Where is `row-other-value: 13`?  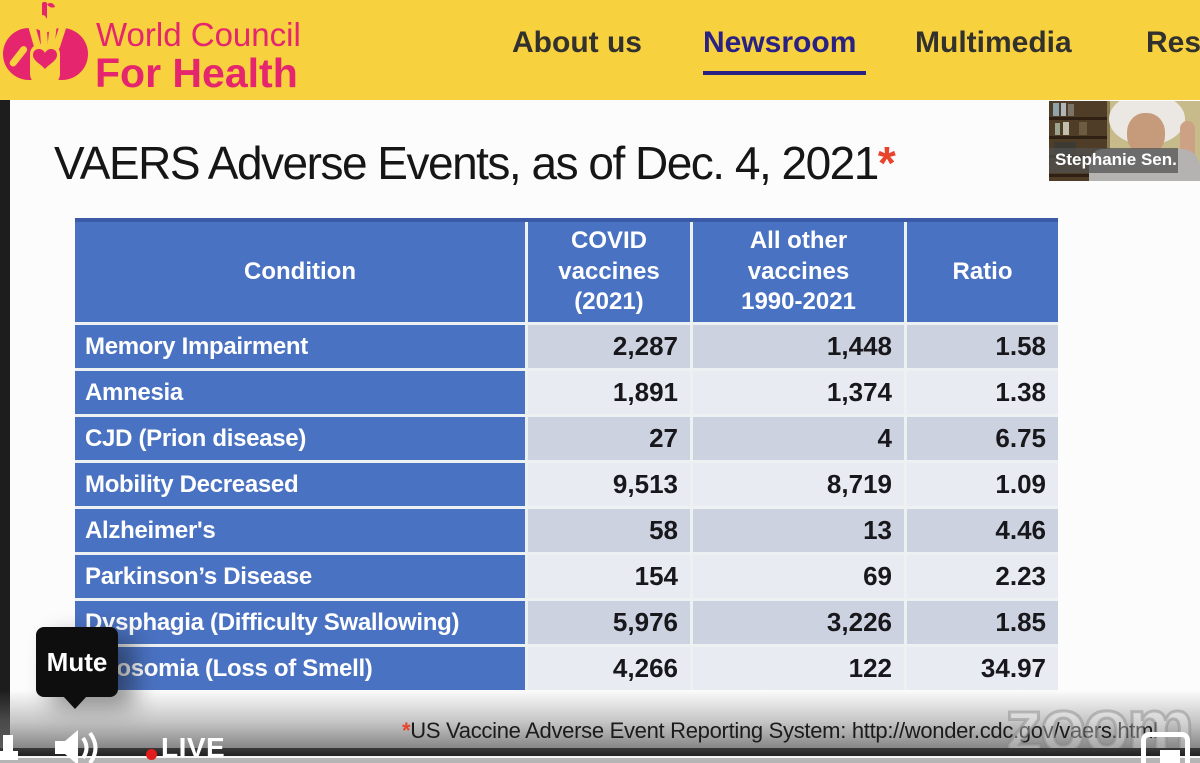
row-other-value: 13 is located at coordinates (798, 530).